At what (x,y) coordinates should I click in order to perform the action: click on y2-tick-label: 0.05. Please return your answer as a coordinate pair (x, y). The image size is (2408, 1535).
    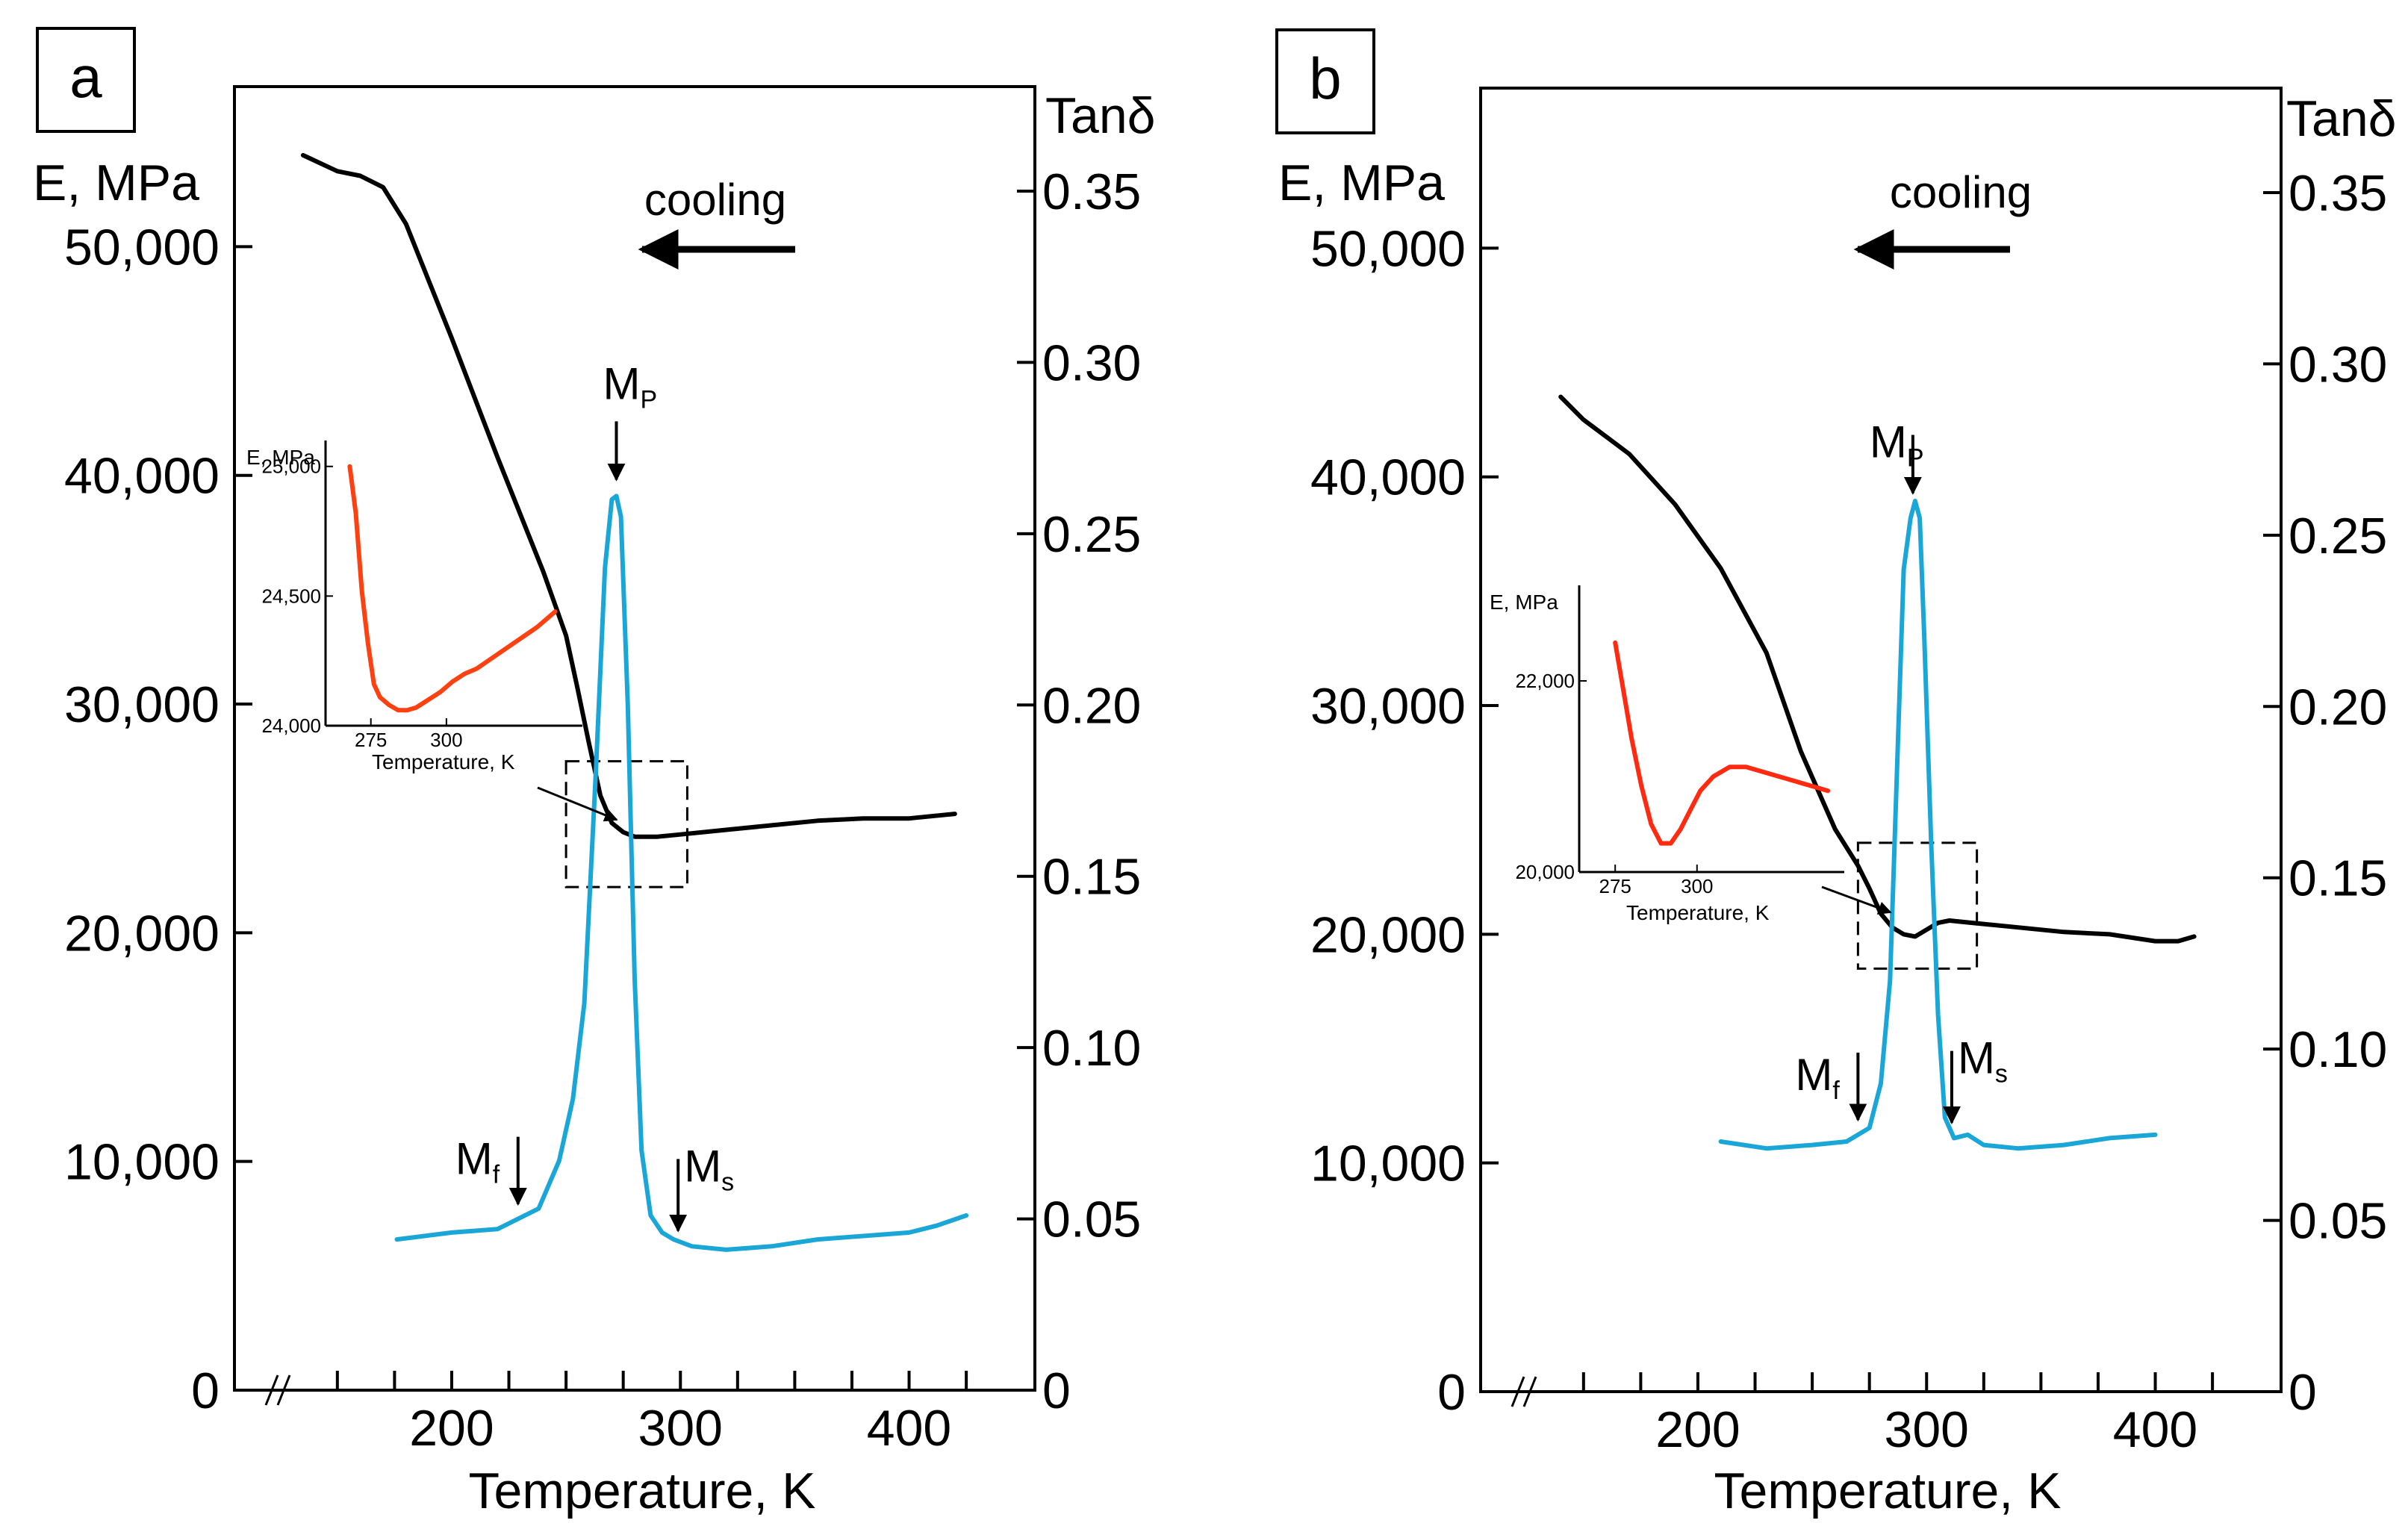
    Looking at the image, I should click on (2338, 1221).